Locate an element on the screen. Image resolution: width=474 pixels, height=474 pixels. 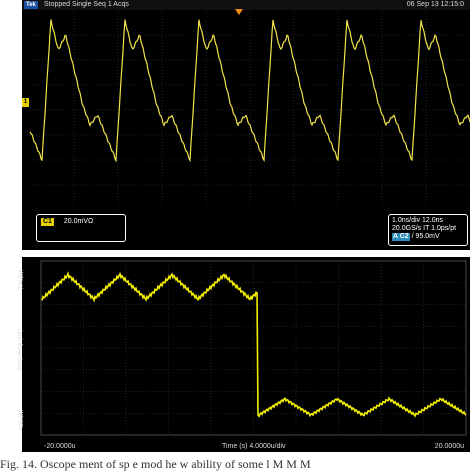
x-center-label: Time (s) 4.0000u/div is located at coordinates (254, 446).